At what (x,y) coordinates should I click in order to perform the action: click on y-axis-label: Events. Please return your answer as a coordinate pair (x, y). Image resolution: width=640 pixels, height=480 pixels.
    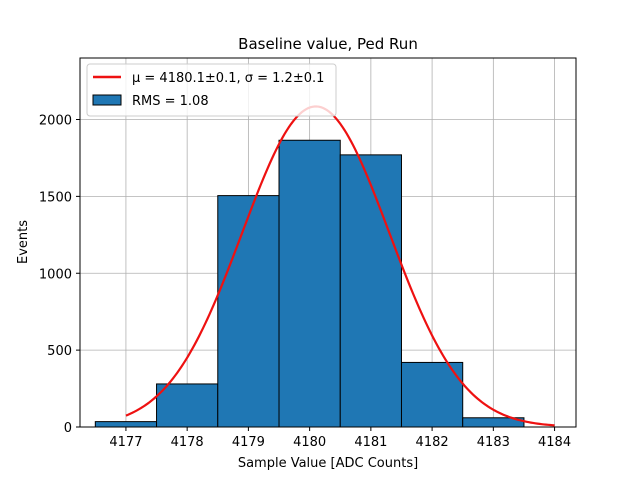
    Looking at the image, I should click on (23, 242).